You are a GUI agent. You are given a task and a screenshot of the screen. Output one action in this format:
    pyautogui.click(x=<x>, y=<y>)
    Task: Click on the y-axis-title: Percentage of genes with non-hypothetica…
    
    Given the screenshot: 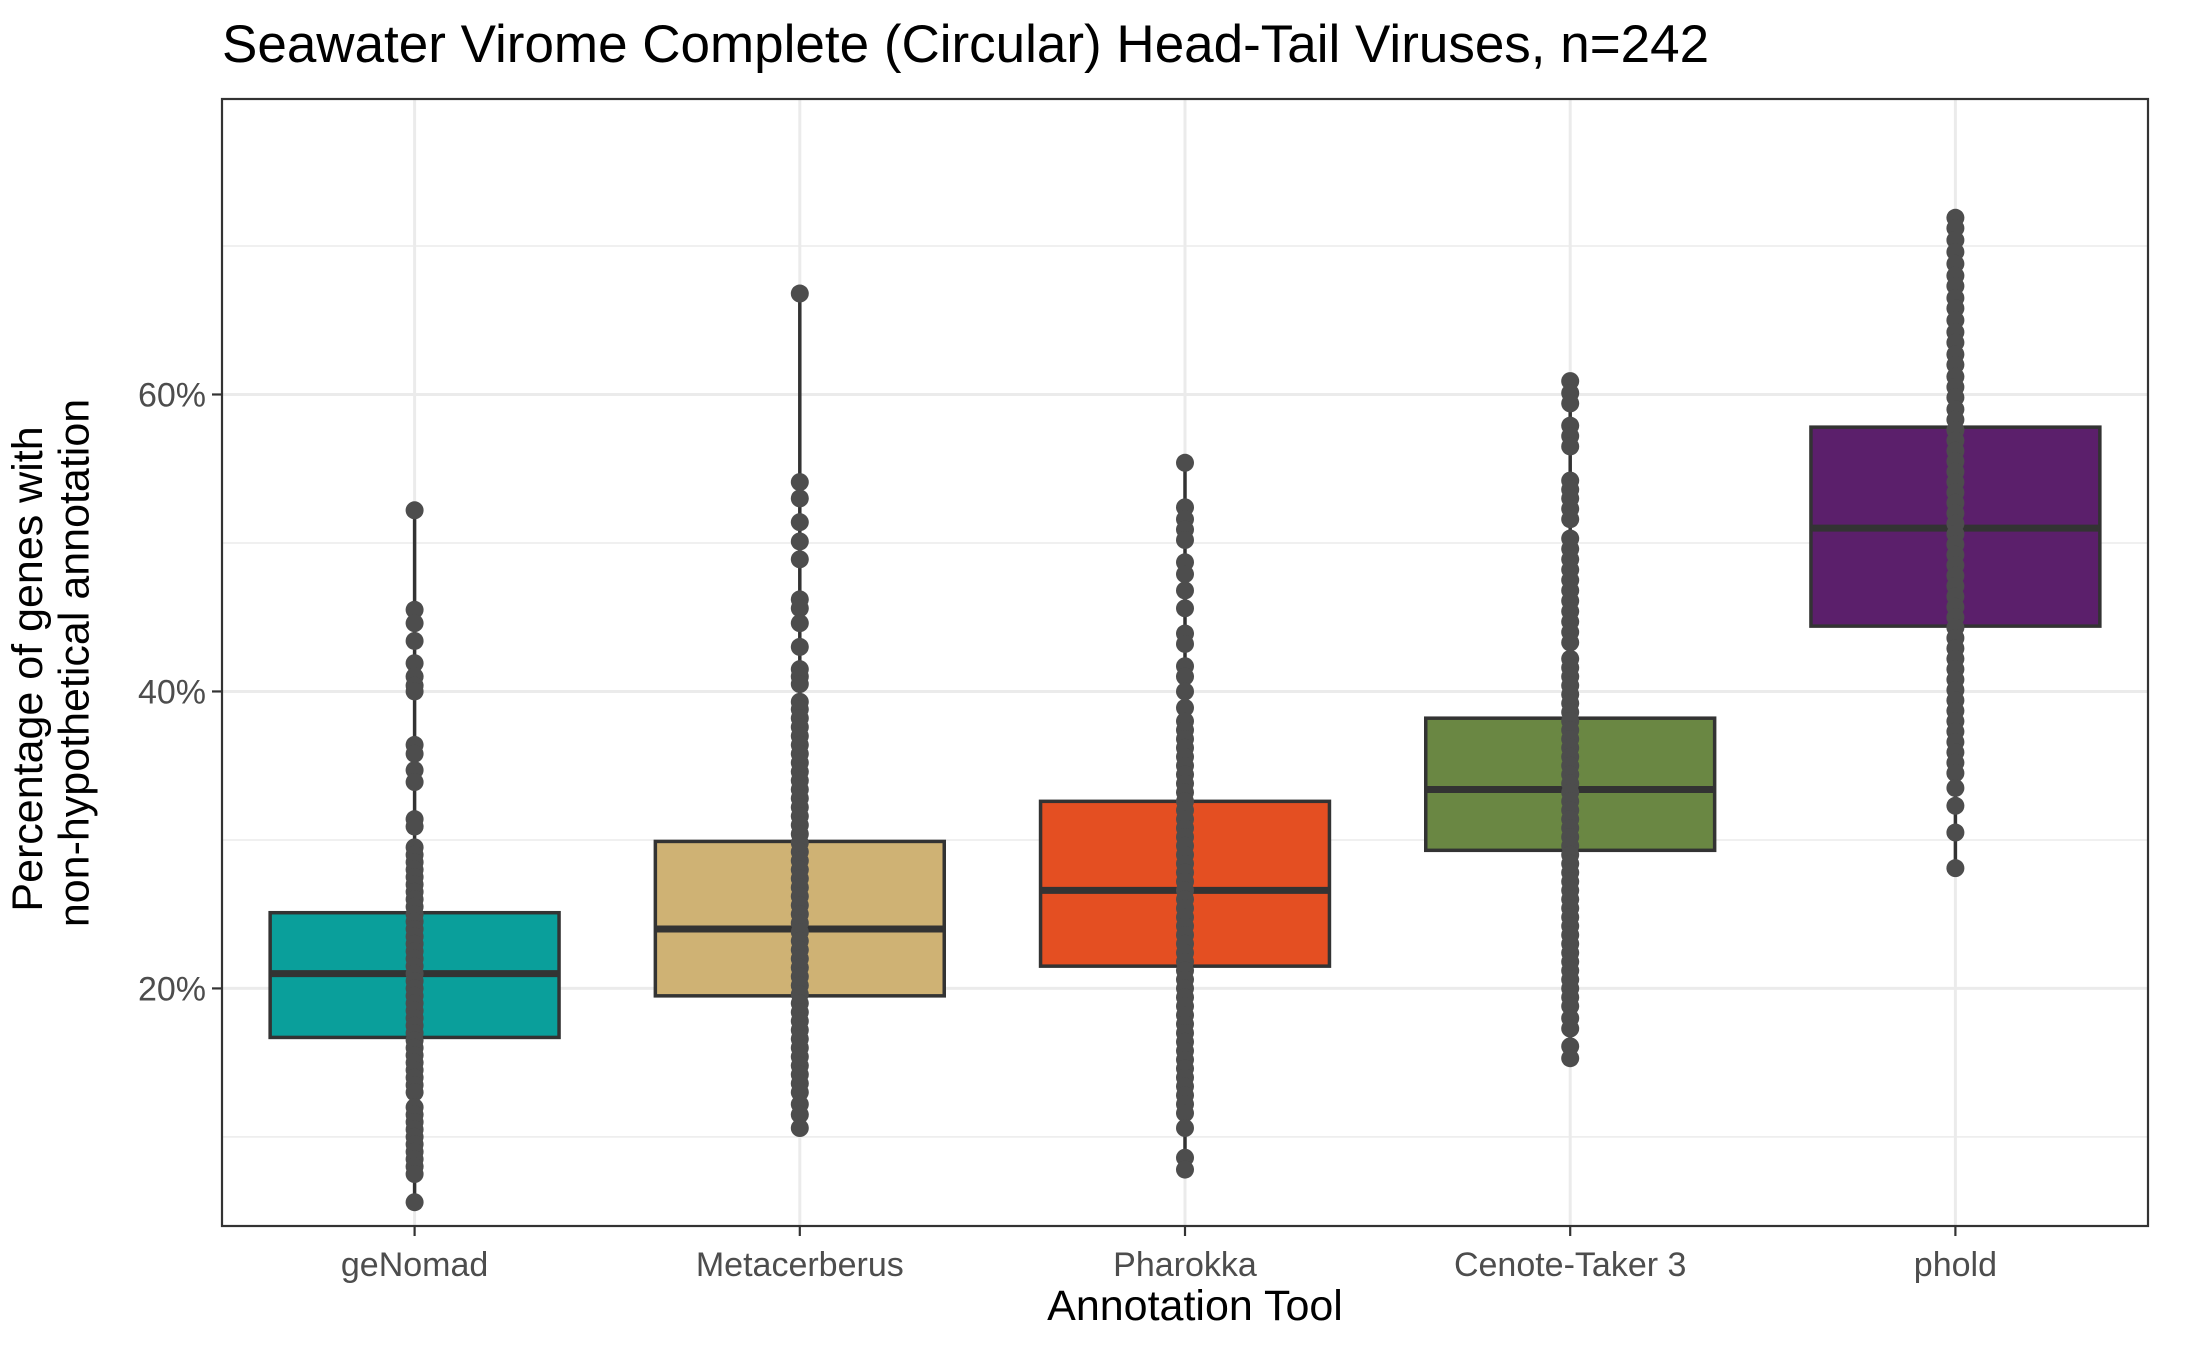 What is the action you would take?
    pyautogui.click(x=51, y=663)
    